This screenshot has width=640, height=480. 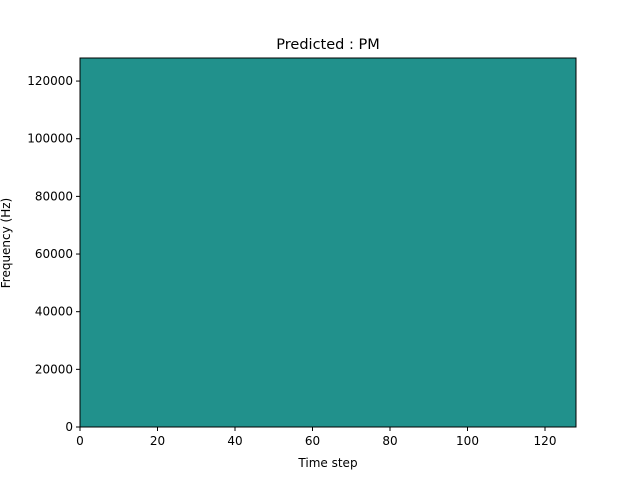 I want to click on y-tick-label: 40000, so click(x=54, y=312).